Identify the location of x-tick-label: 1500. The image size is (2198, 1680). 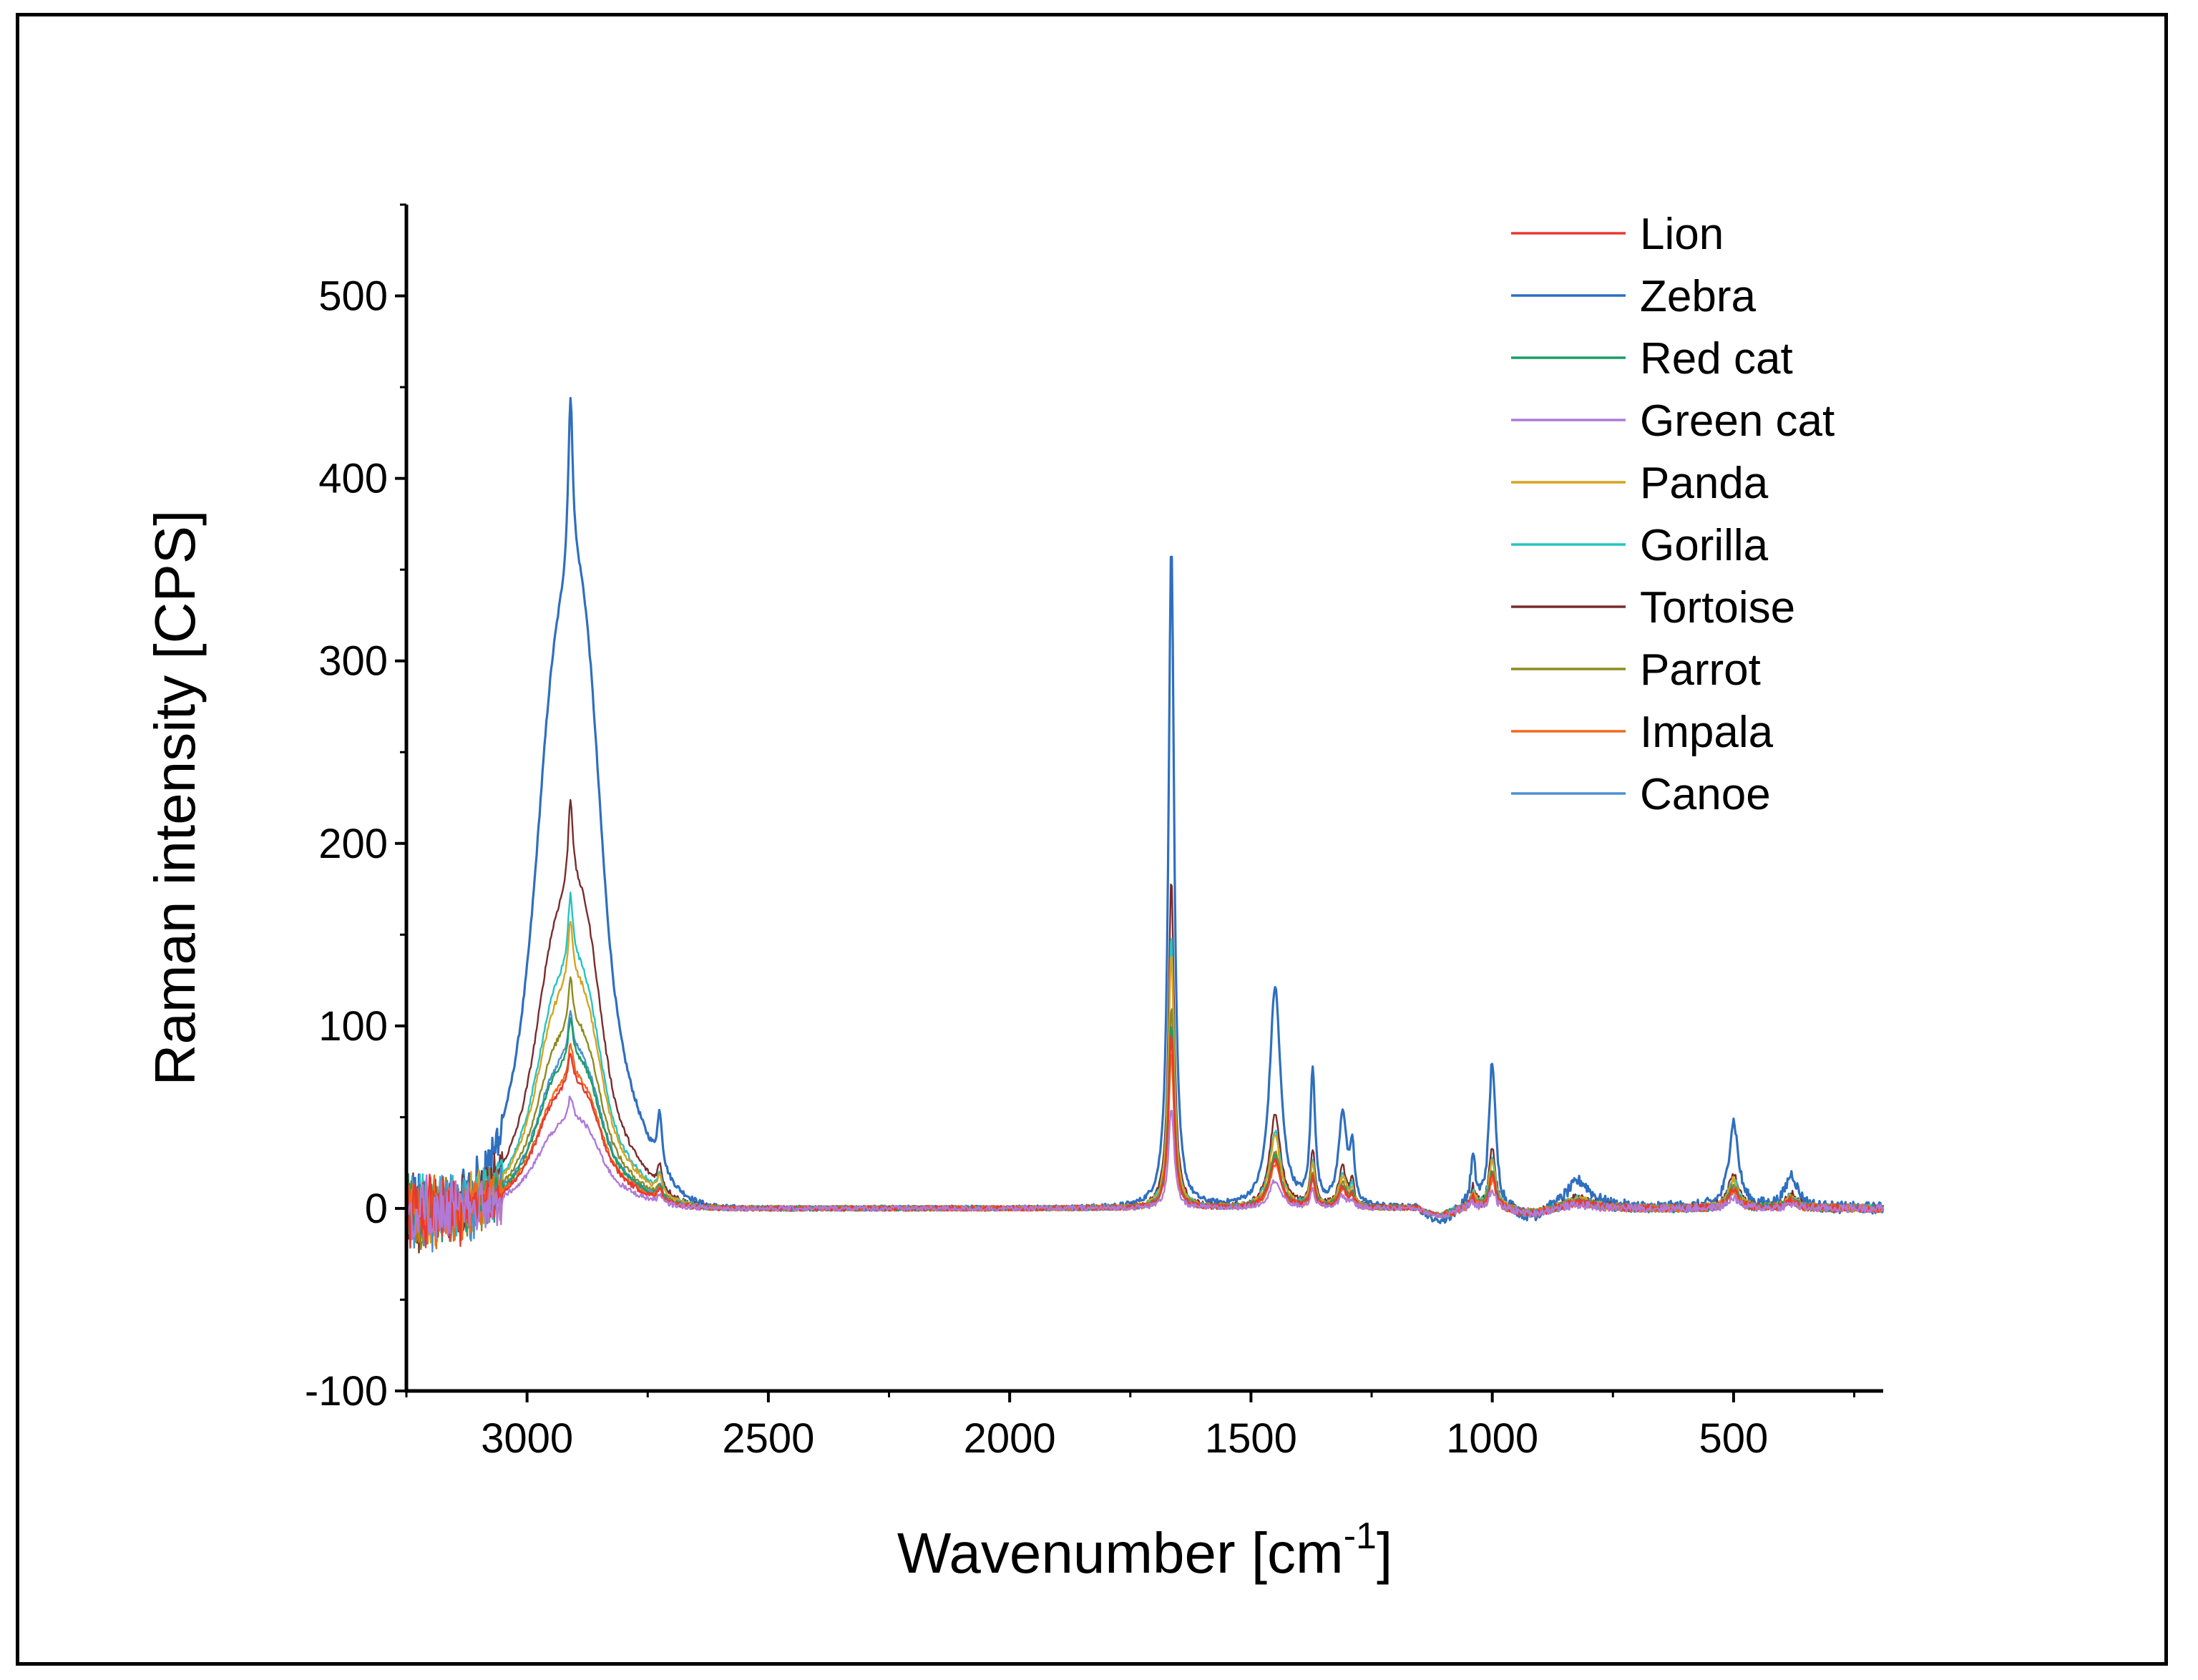
(1251, 1438).